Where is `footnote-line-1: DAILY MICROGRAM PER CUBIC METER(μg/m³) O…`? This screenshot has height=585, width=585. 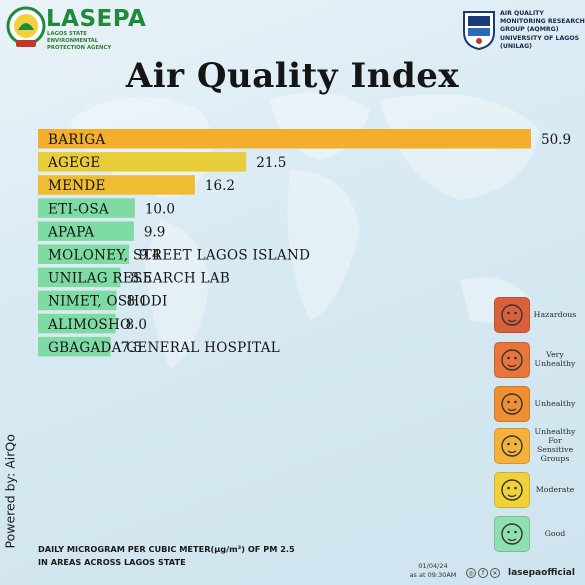 footnote-line-1: DAILY MICROGRAM PER CUBIC METER(μg/m³) O… is located at coordinates (166, 549).